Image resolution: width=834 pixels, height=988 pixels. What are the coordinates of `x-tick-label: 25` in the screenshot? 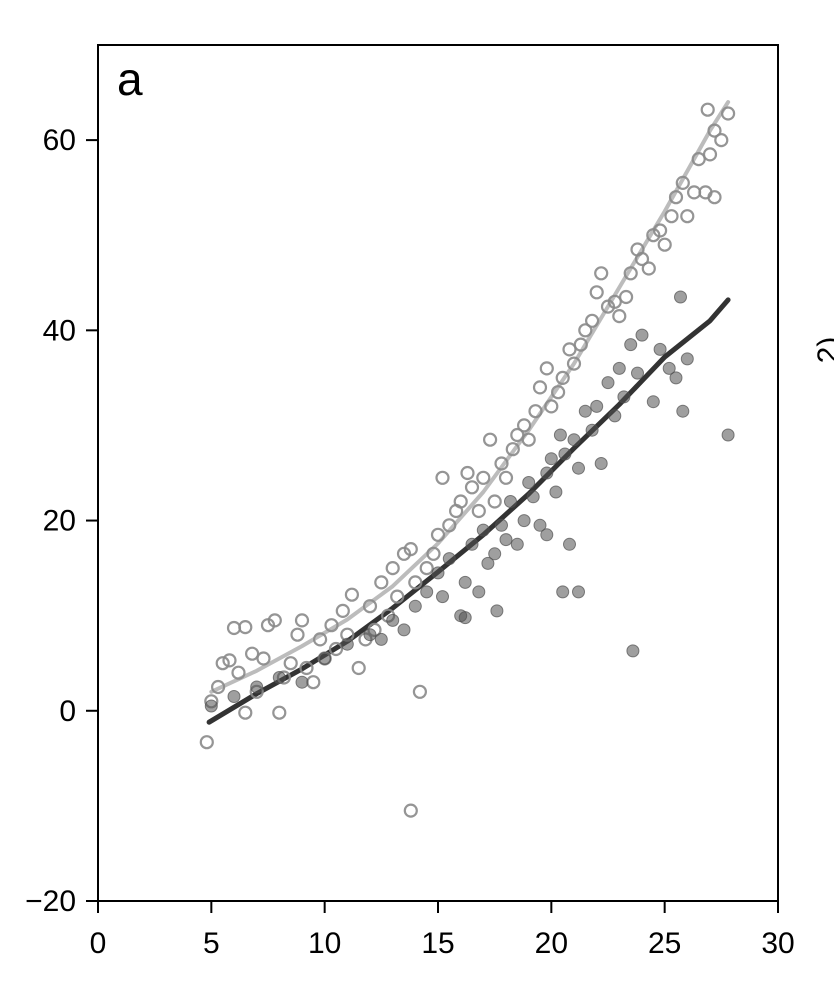 It's located at (664, 943).